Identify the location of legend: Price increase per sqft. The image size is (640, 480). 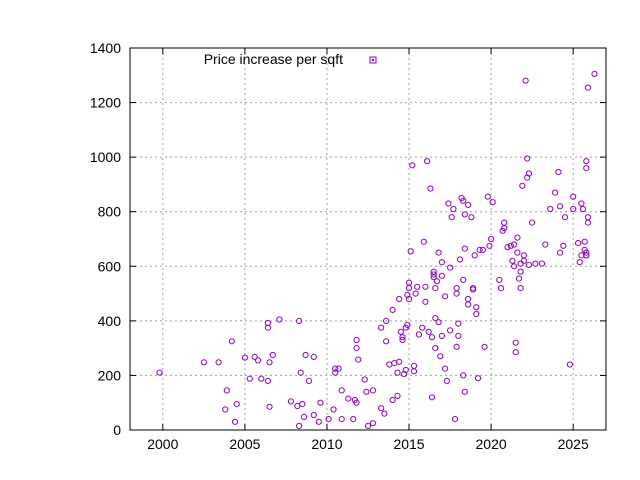
(290, 59).